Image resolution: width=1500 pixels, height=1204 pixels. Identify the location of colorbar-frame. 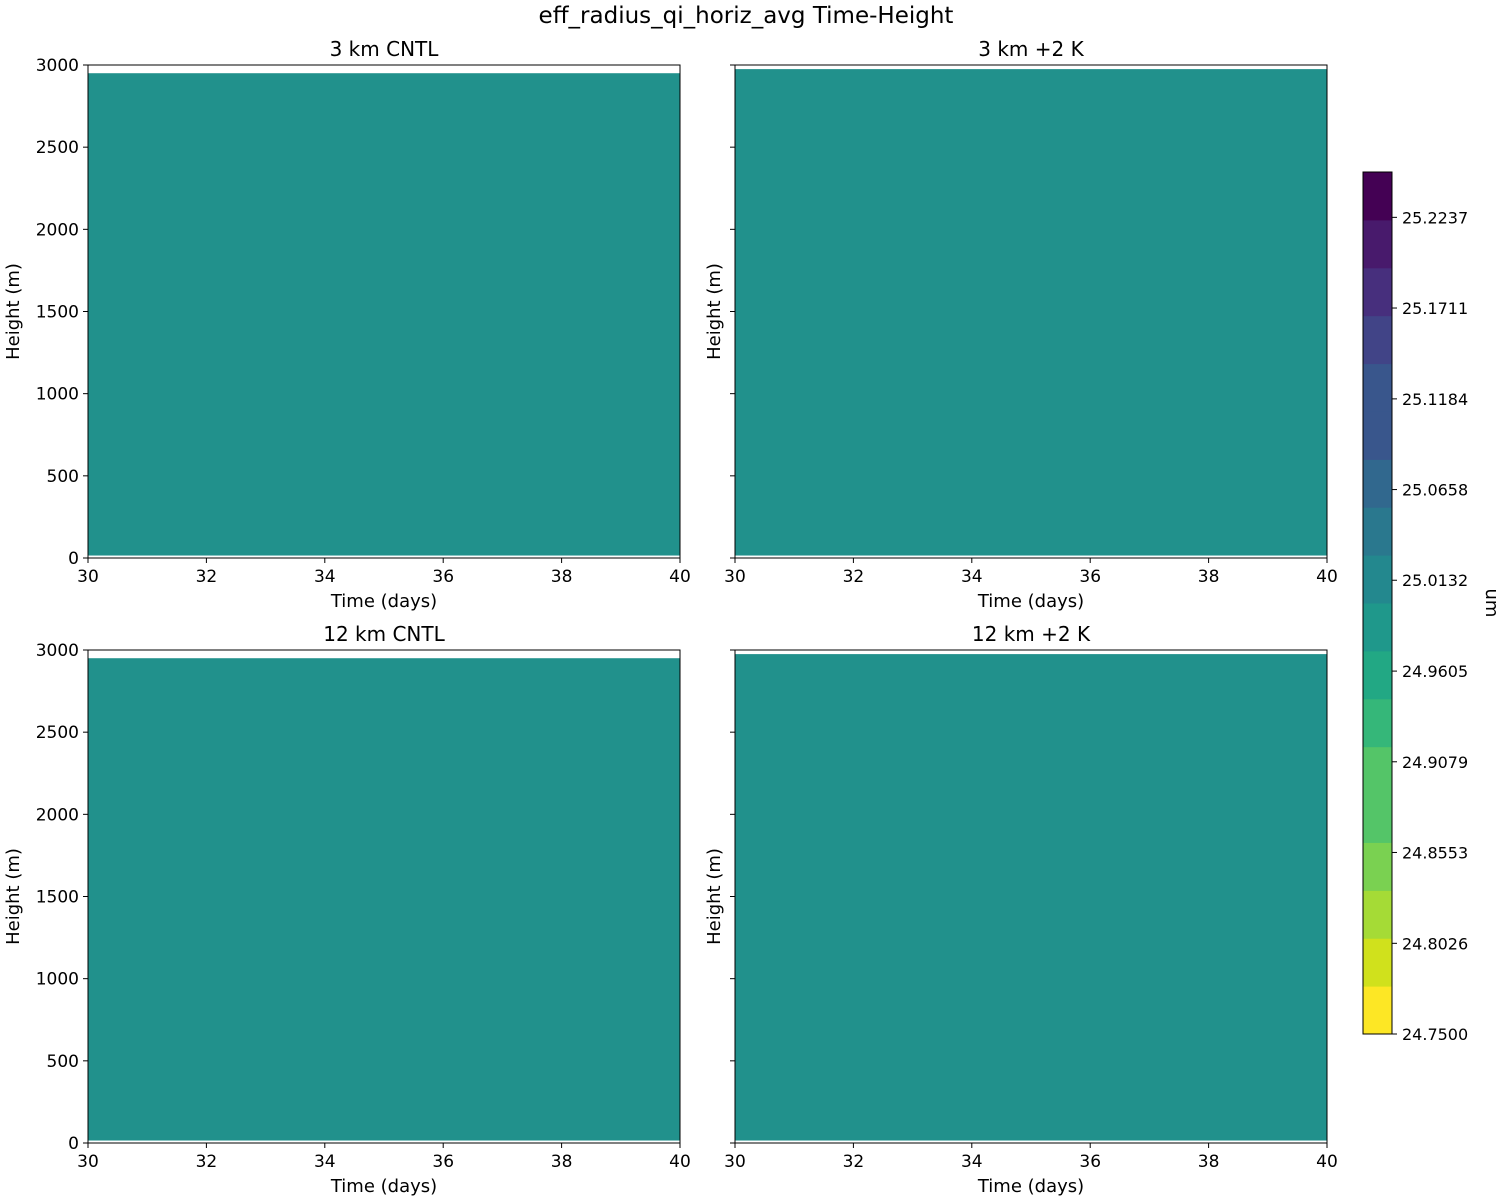
(1377, 603).